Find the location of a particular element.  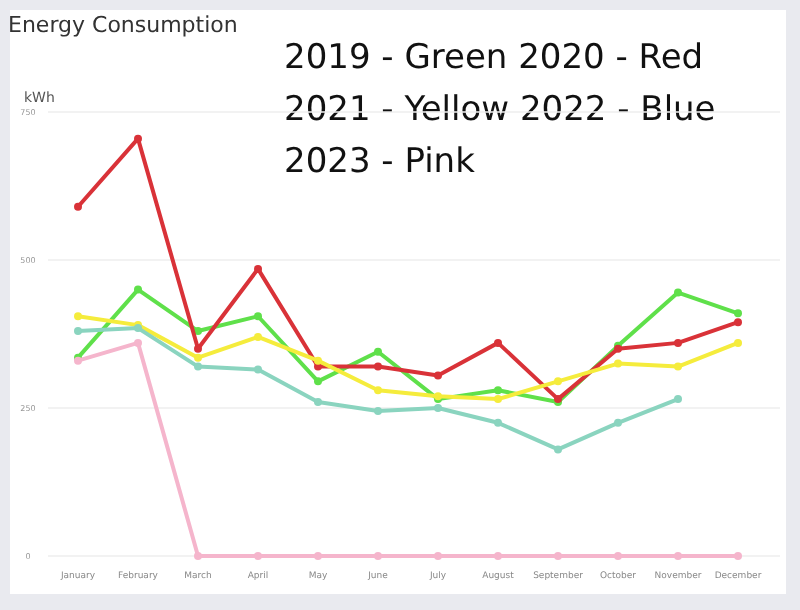

text: 2019 - Green 2020 - Red is located at coordinates (494, 58).